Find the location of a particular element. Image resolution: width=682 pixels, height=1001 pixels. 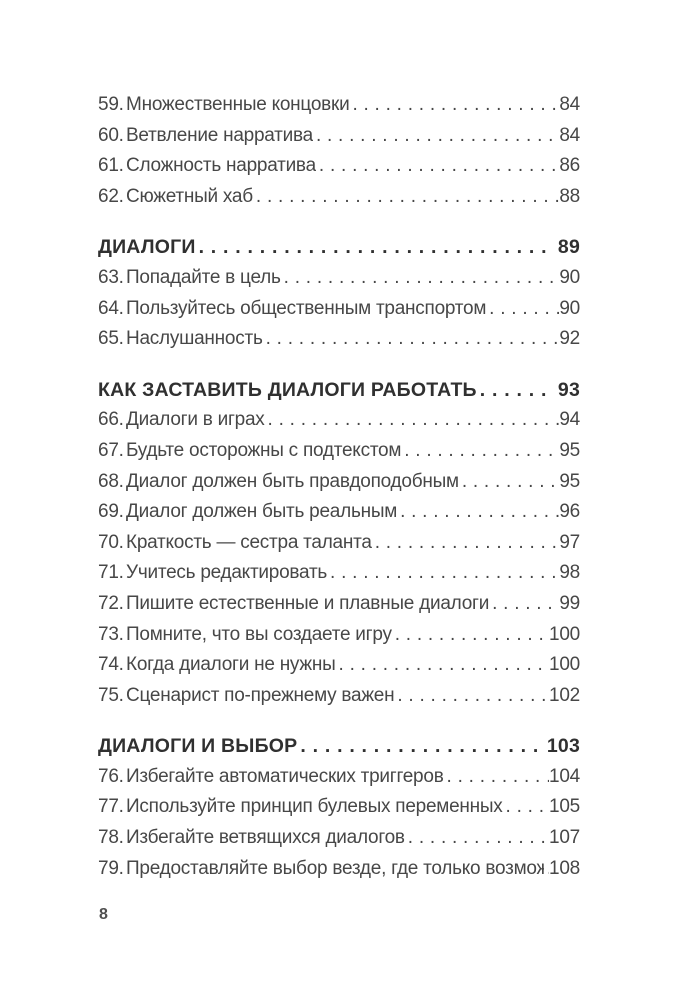

section-title: ДИАЛОГИ И ВЫБОР is located at coordinates (198, 746).